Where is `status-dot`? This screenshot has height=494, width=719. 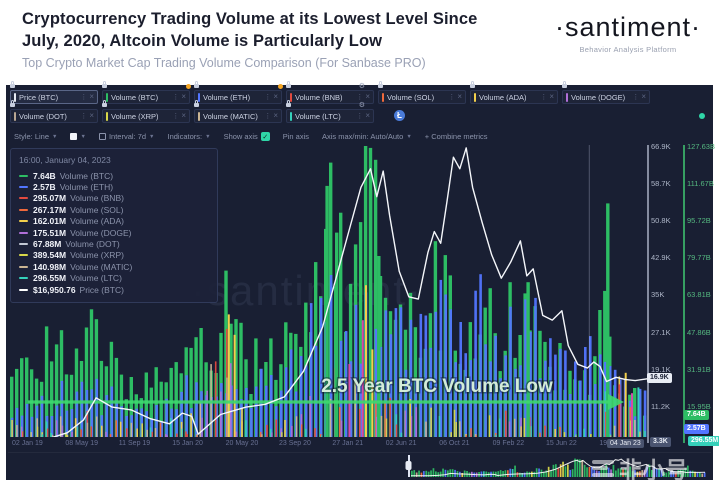 status-dot is located at coordinates (702, 116).